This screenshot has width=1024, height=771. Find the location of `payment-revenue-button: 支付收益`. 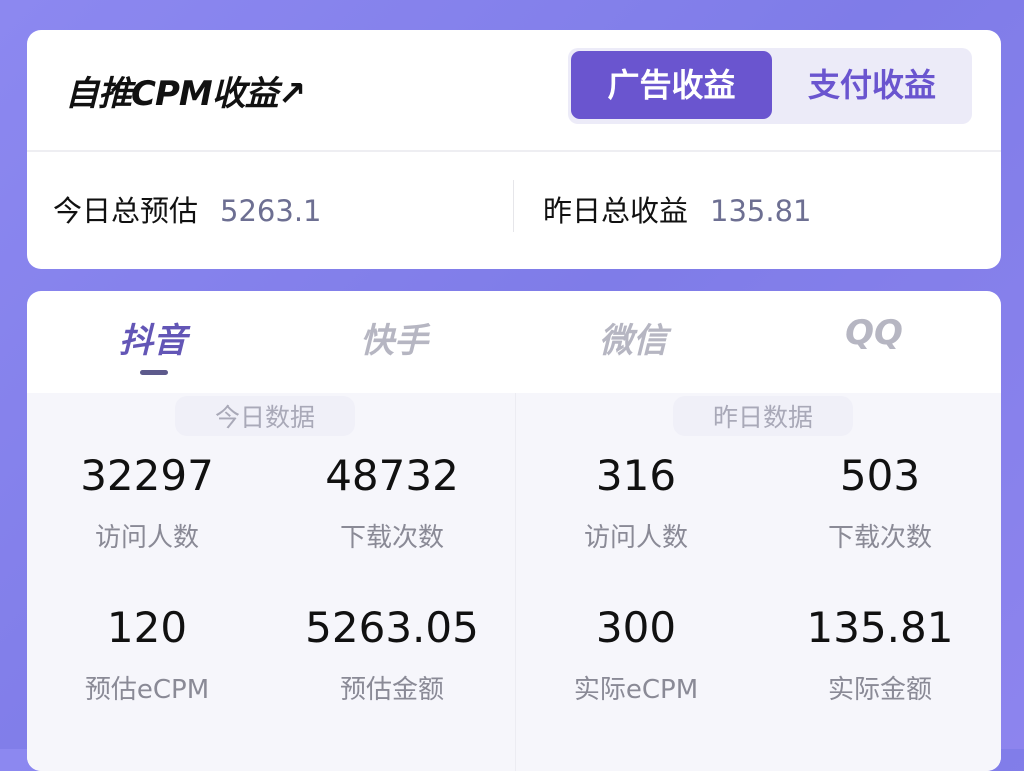

payment-revenue-button: 支付收益 is located at coordinates (871, 85).